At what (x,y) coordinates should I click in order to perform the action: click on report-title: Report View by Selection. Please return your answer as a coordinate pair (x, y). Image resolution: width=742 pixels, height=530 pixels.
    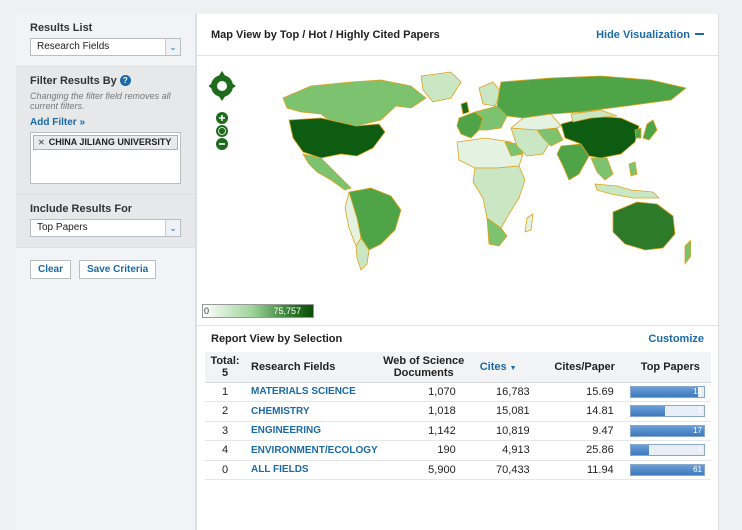
    Looking at the image, I should click on (277, 339).